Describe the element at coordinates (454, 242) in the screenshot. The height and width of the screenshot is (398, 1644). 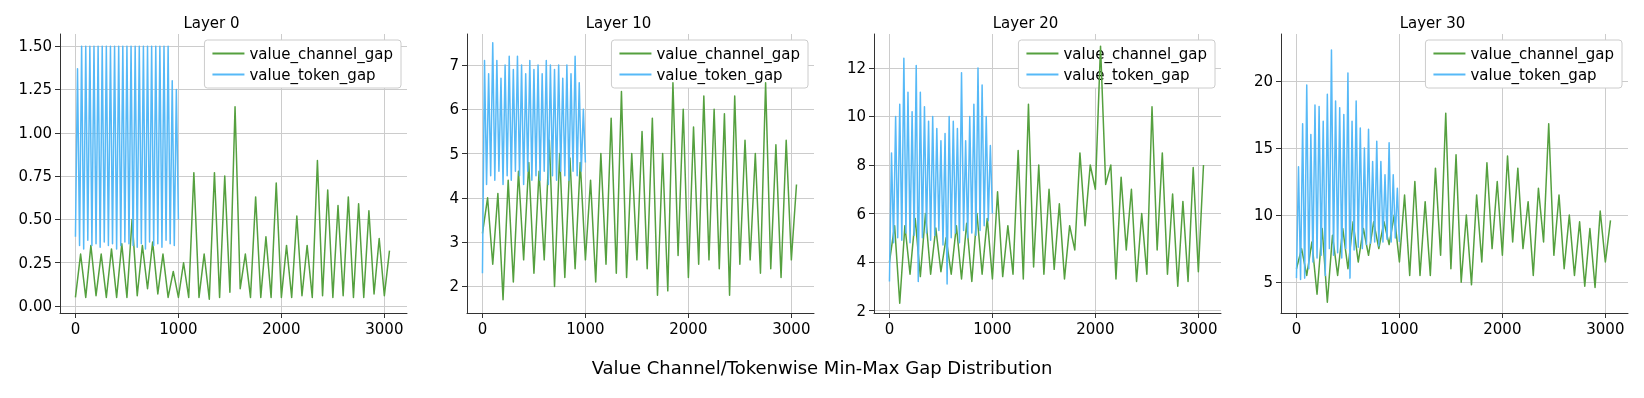
I see `y-tick-label: 3` at that location.